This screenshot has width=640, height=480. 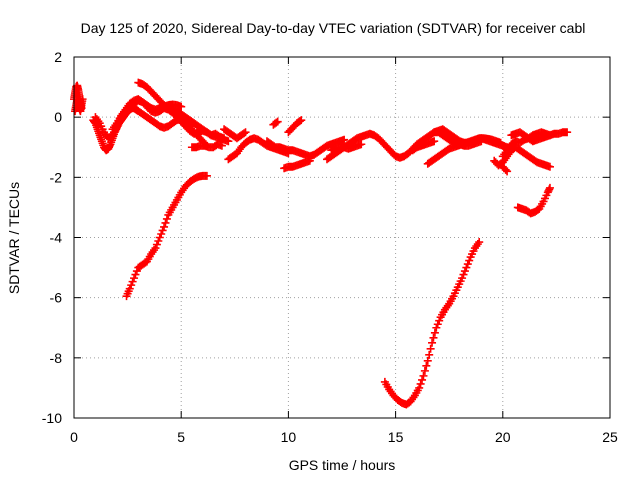 What do you see at coordinates (503, 437) in the screenshot?
I see `x-tick-label: 20` at bounding box center [503, 437].